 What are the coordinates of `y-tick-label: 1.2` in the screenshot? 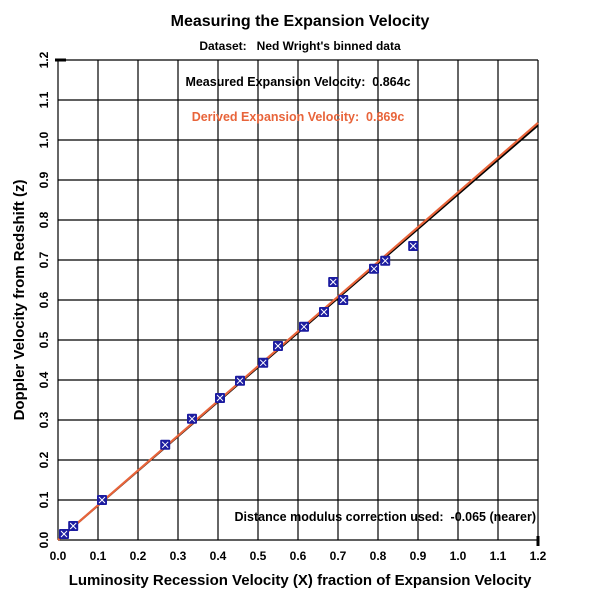 It's located at (44, 59).